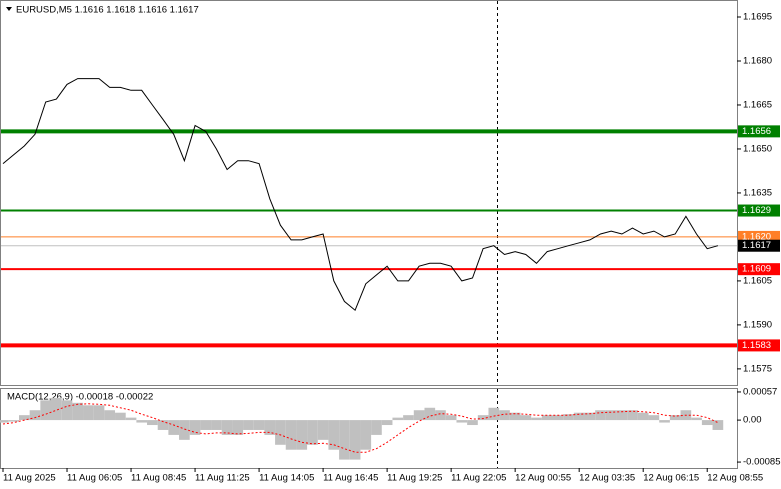  I want to click on x-tick-label: 11 Aug 22:05, so click(478, 478).